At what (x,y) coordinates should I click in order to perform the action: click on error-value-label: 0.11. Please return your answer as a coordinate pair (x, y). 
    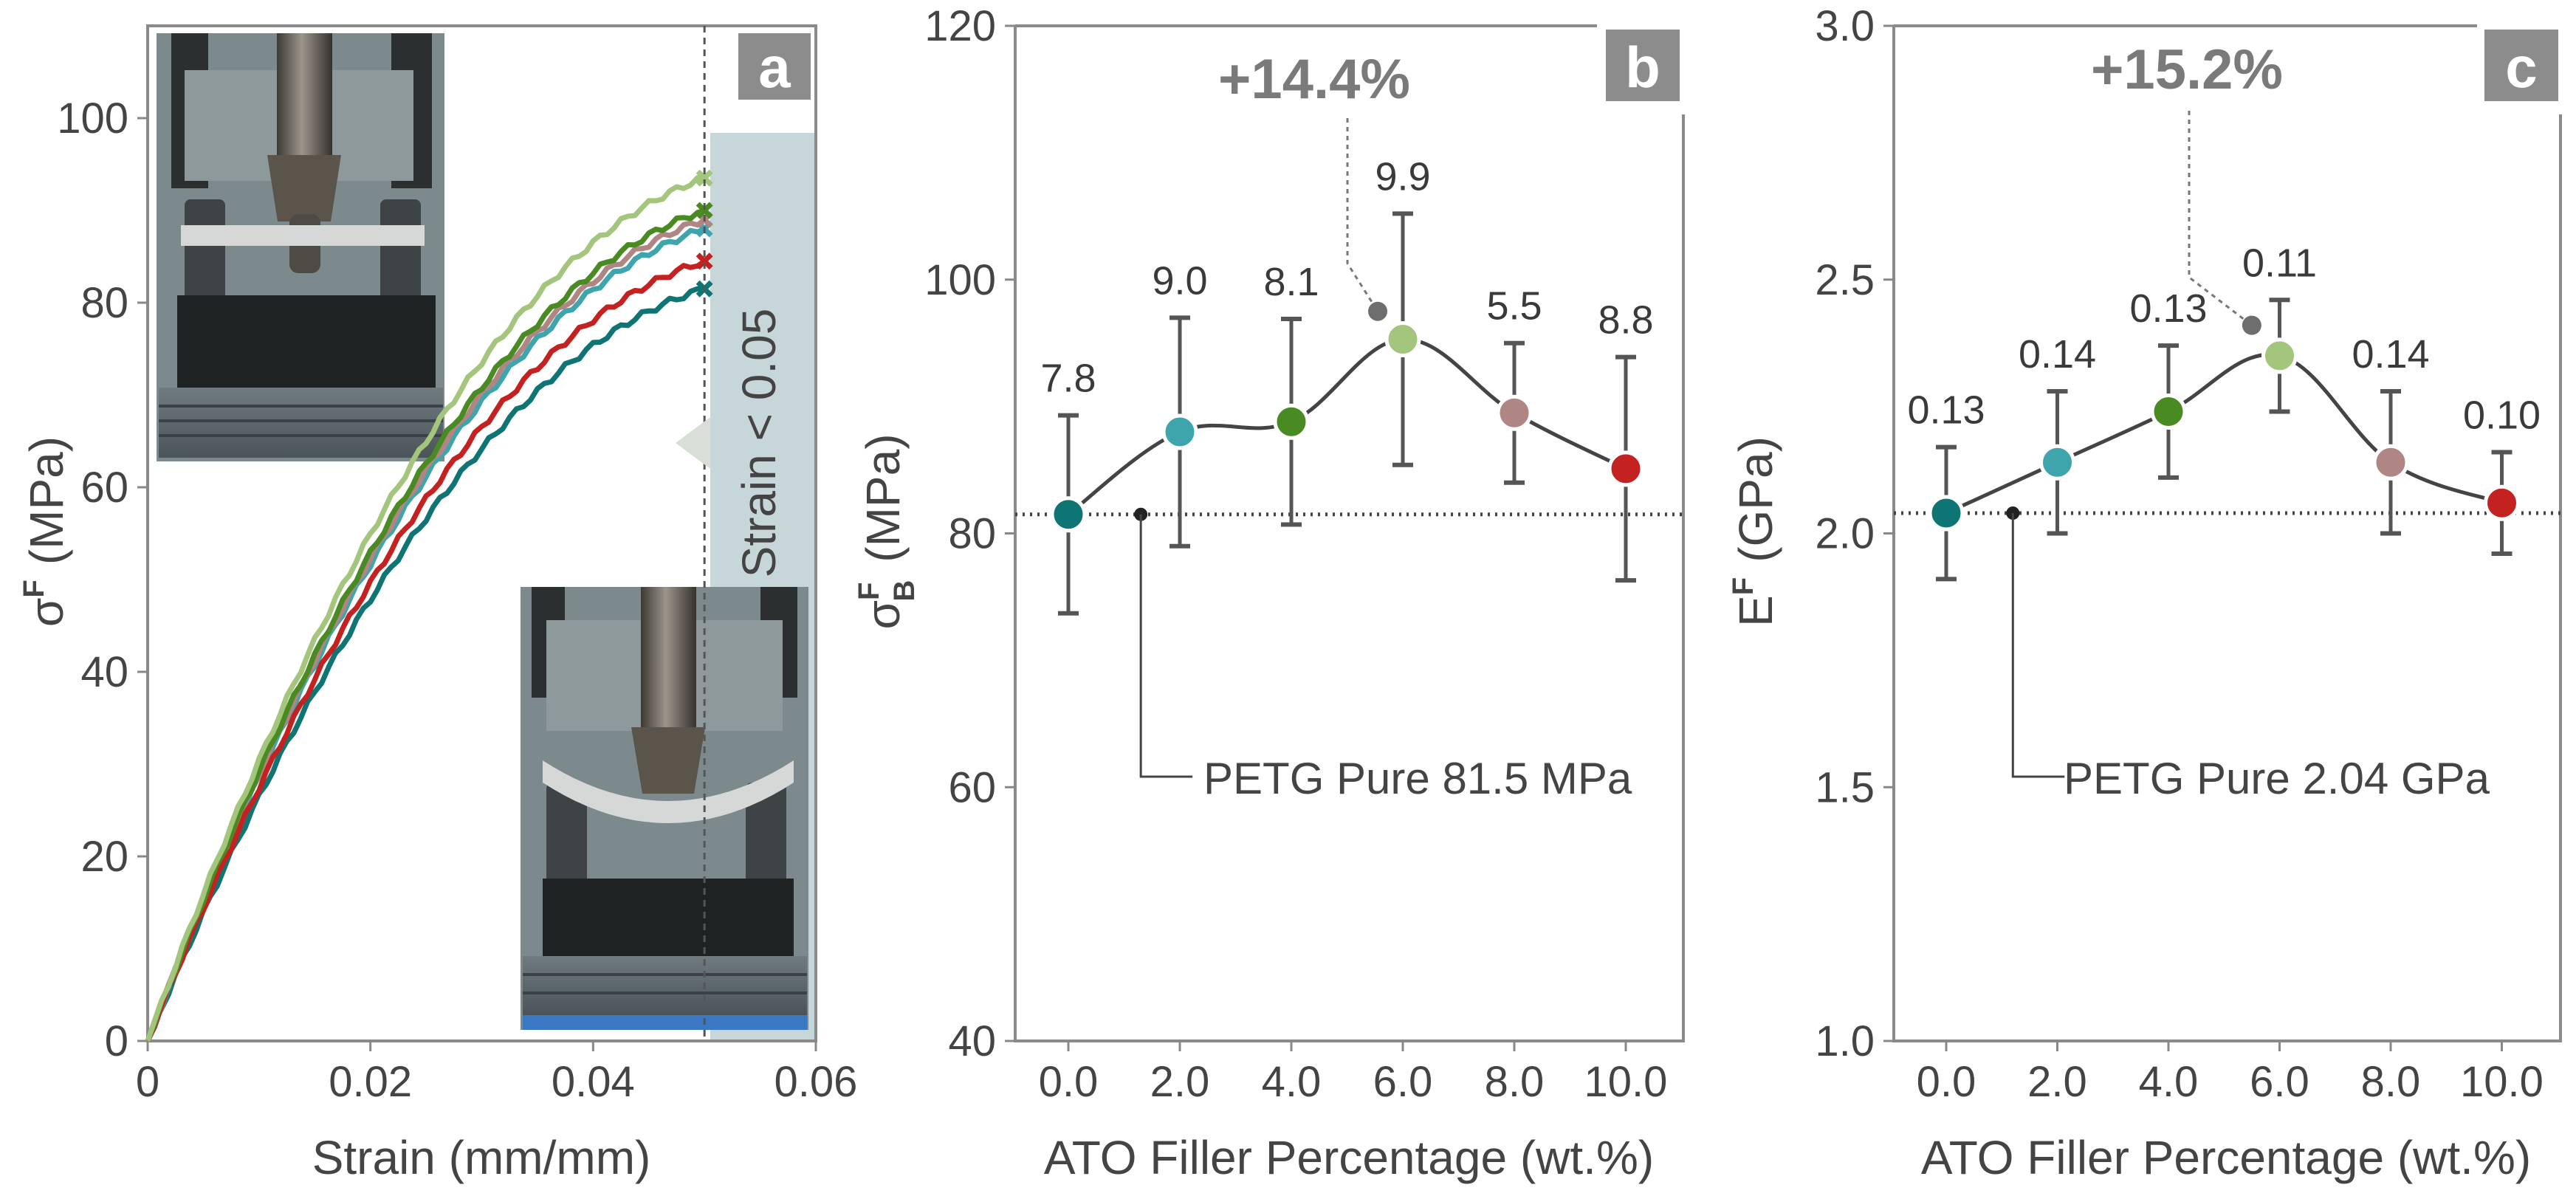
    Looking at the image, I should click on (2279, 263).